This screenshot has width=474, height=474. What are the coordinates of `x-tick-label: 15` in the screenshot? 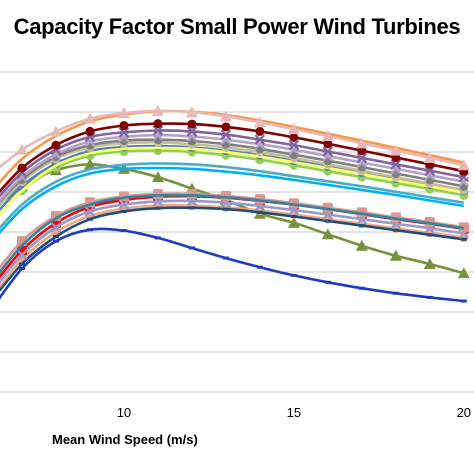 It's located at (294, 412).